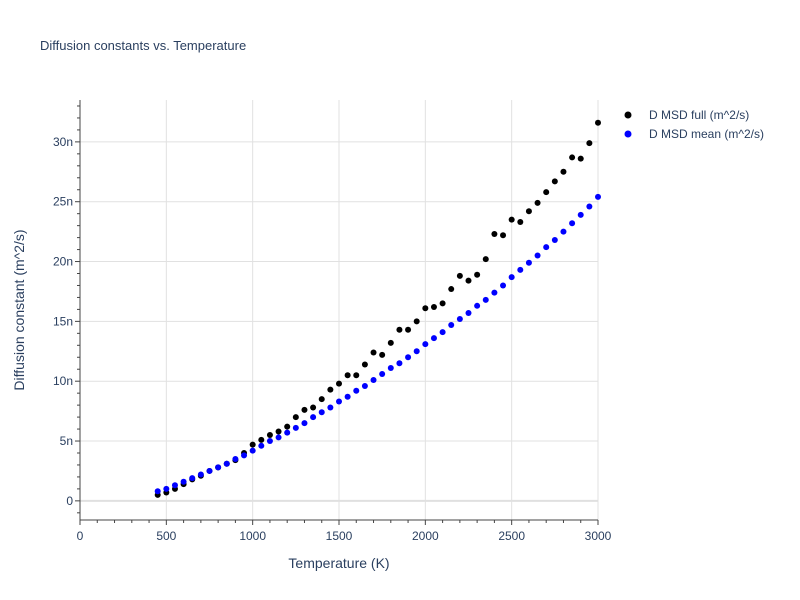 The width and height of the screenshot is (800, 600). Describe the element at coordinates (694, 124) in the screenshot. I see `legend: D MSD full (m^2/s) D MSD mean (m^2/s)` at that location.